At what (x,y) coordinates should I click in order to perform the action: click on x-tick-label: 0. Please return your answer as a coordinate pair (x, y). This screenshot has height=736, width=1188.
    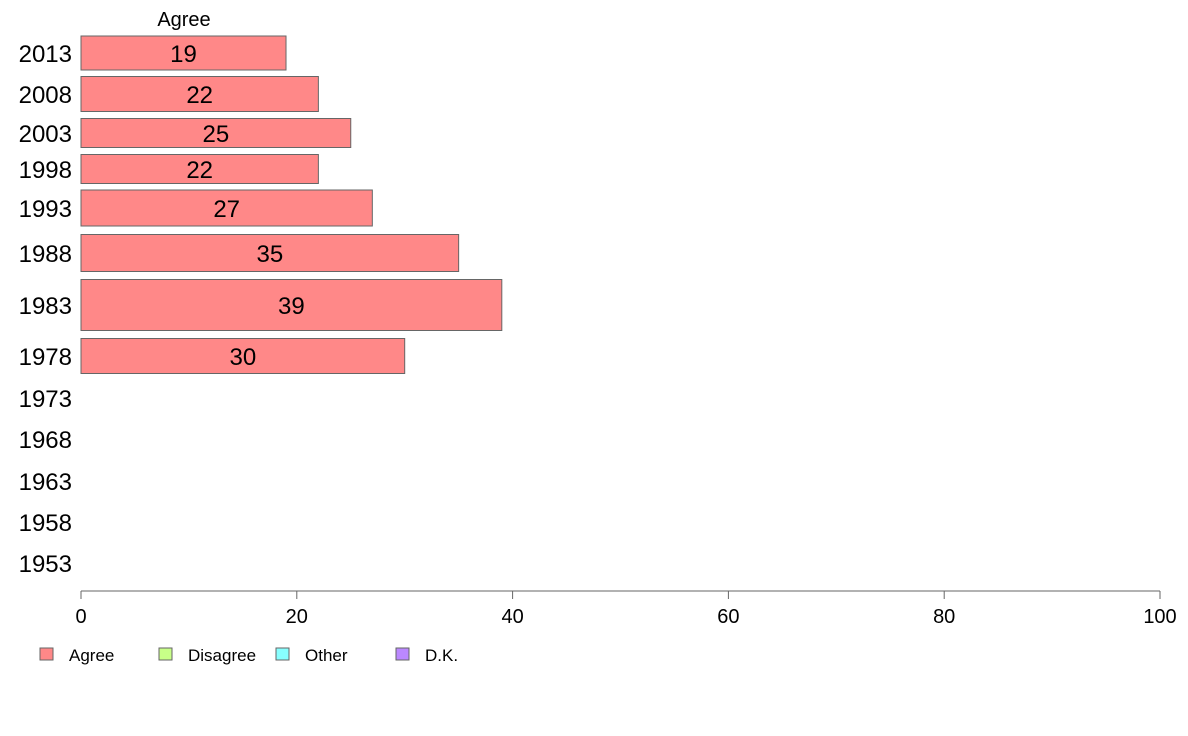
    Looking at the image, I should click on (80, 617).